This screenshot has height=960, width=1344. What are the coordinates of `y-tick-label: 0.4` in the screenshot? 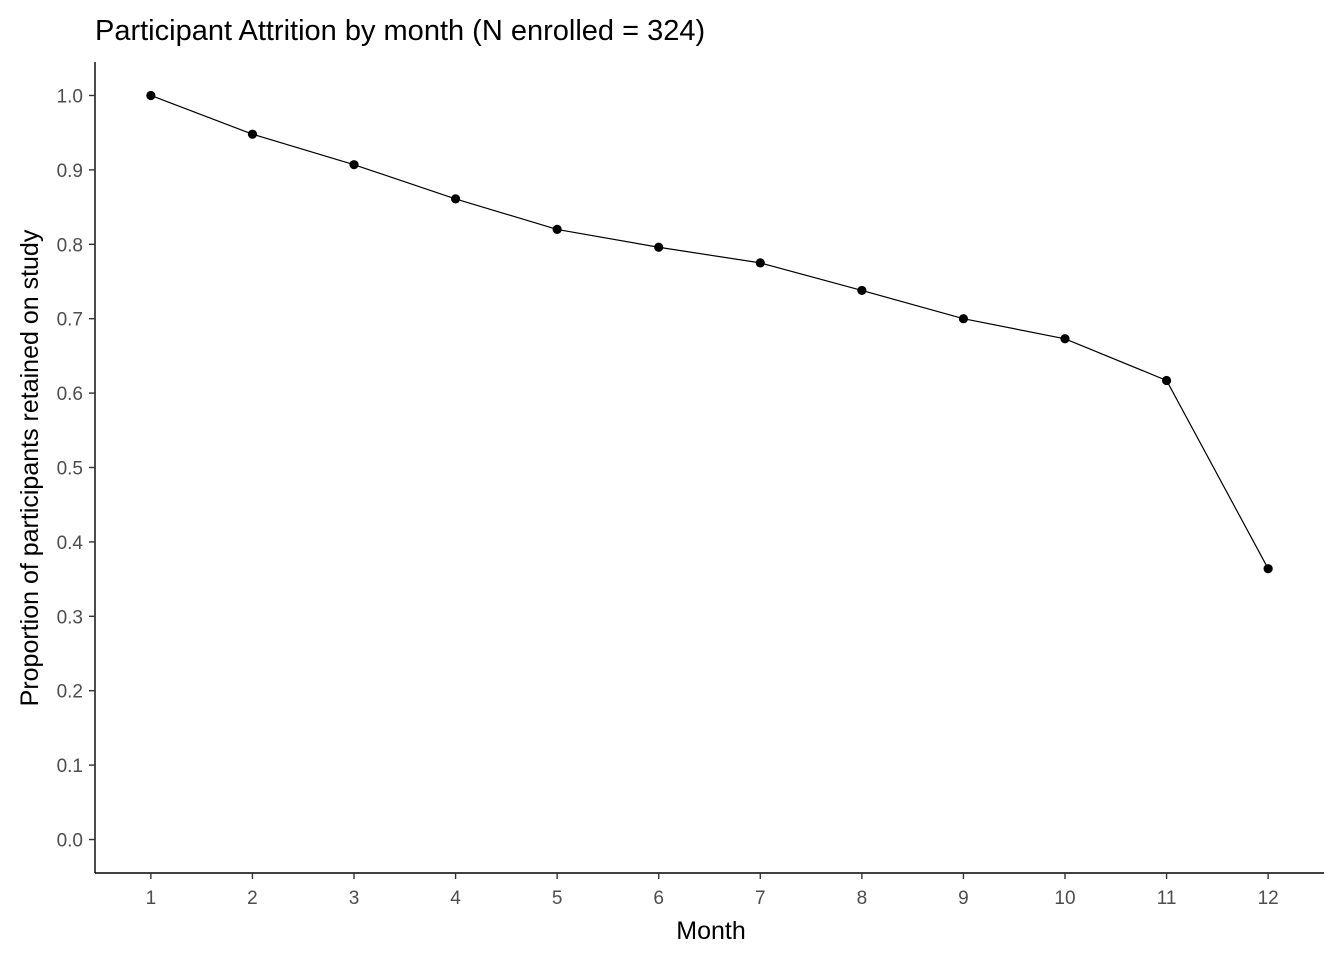 It's located at (70, 543).